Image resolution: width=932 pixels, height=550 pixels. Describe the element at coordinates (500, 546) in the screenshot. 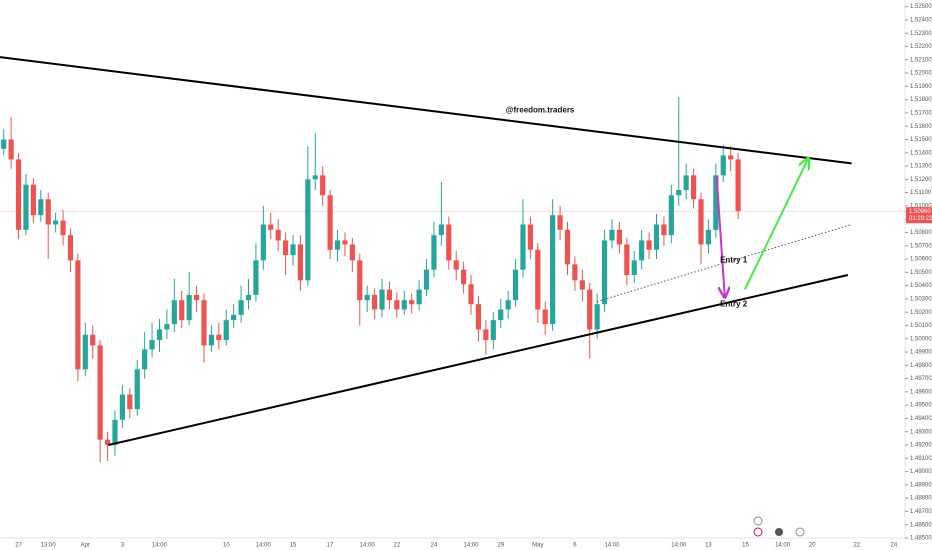

I see `x-tick-label: 29` at that location.